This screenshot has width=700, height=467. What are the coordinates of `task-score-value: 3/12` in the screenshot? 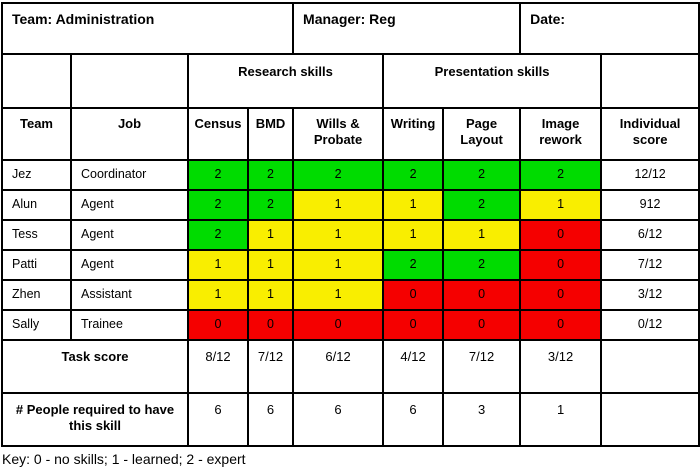 It's located at (561, 366).